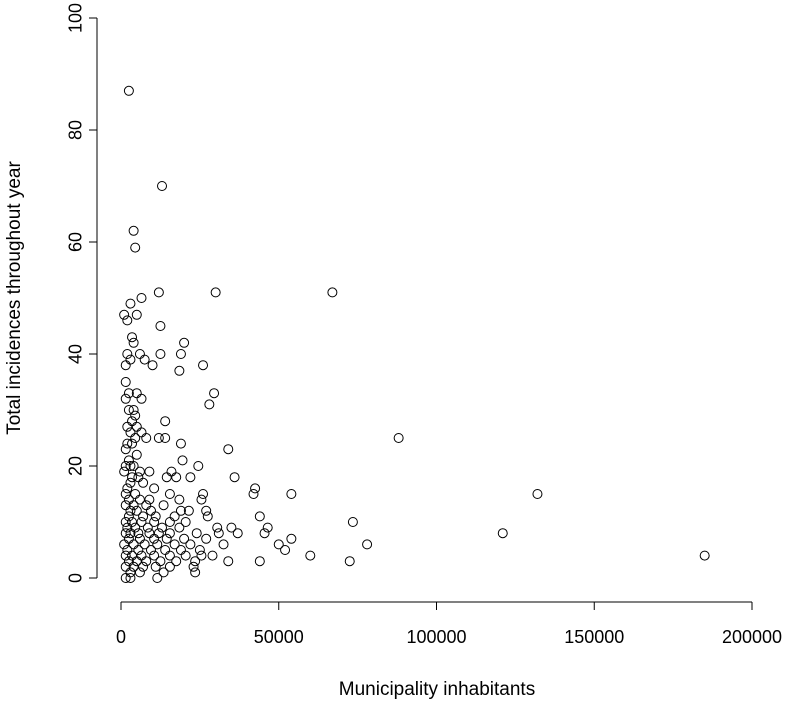 This screenshot has height=702, width=787. Describe the element at coordinates (449, 624) in the screenshot. I see `x-ticks: 0 50000 100000 150000 200000` at that location.